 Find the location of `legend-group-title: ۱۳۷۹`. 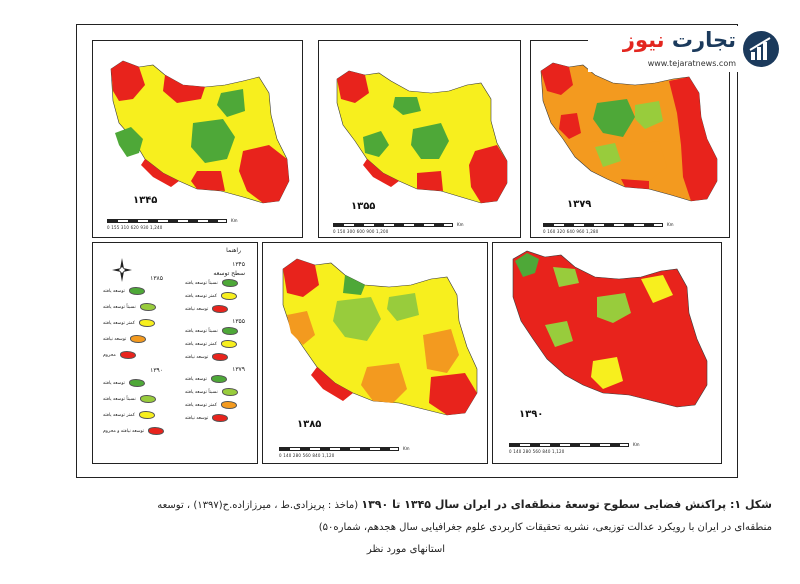

legend-group-title: ۱۳۷۹ is located at coordinates (238, 369).